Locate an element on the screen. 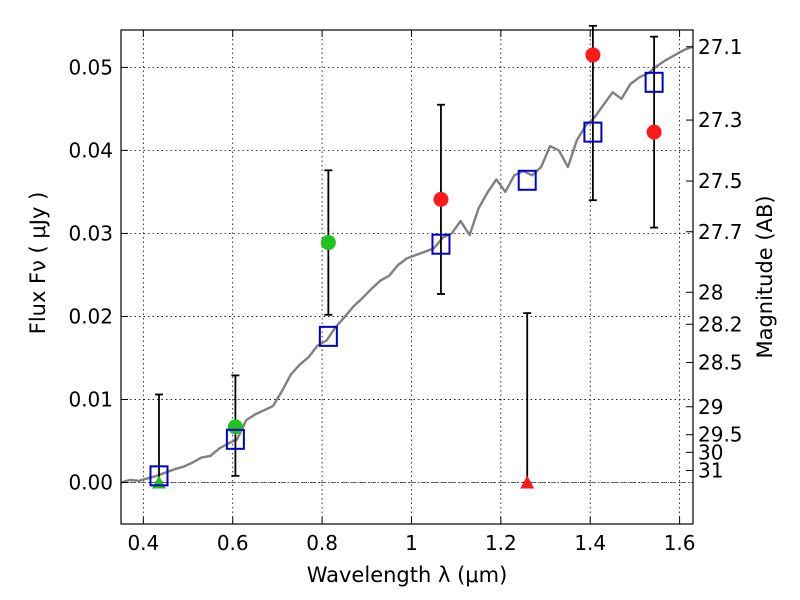 The height and width of the screenshot is (600, 800). x-tick-label: 0.6 is located at coordinates (233, 543).